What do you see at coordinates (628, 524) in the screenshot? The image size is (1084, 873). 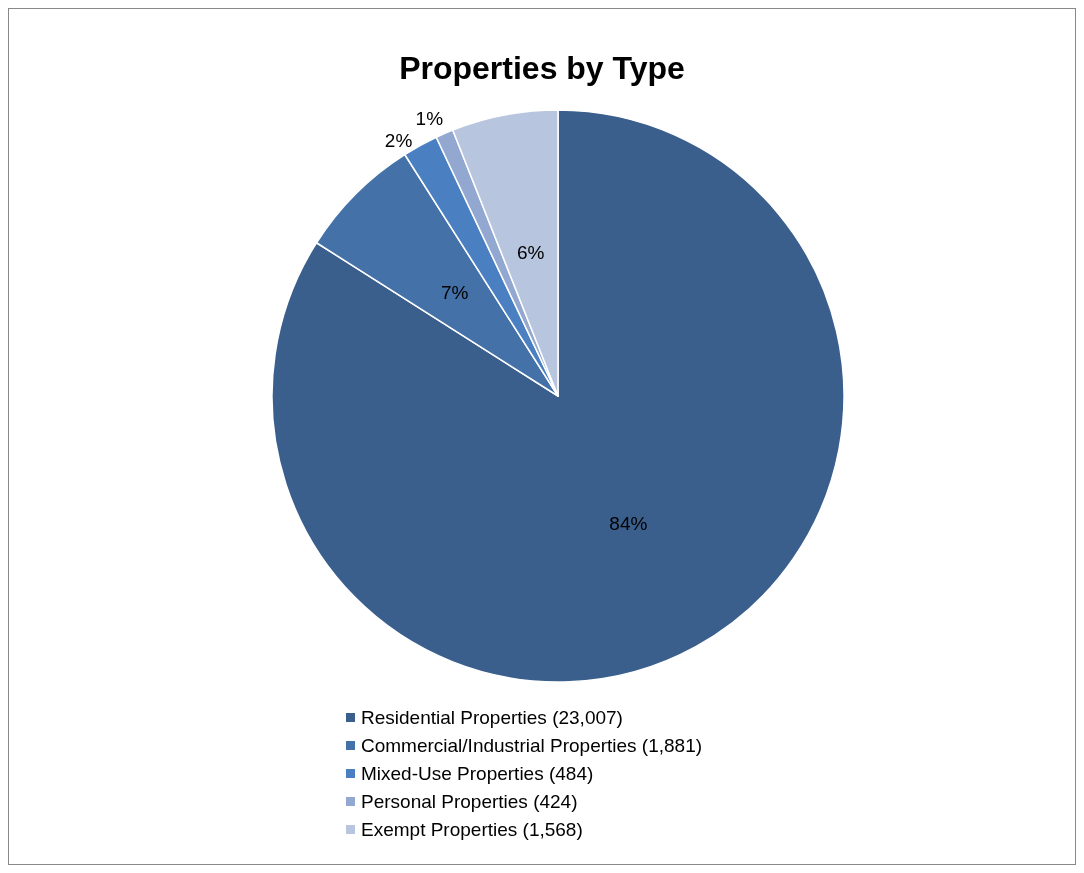 I see `data-label: 84%` at bounding box center [628, 524].